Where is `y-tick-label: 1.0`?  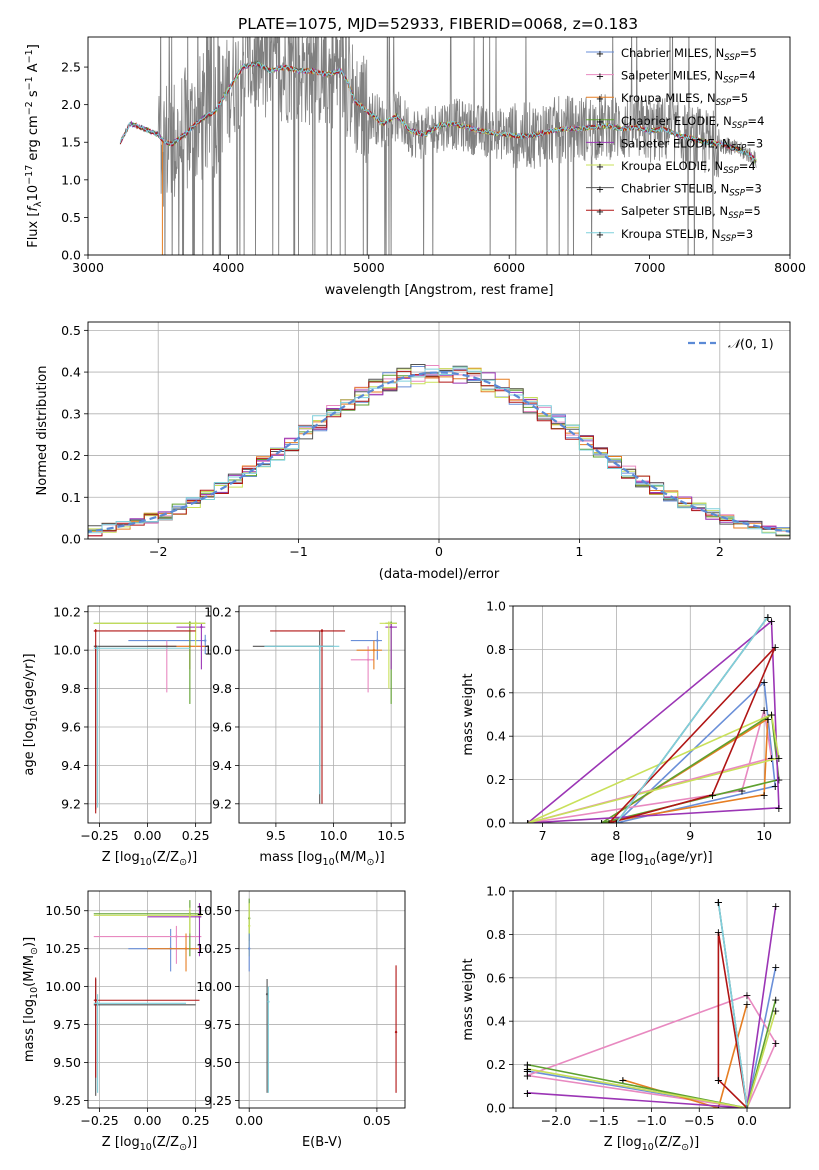 y-tick-label: 1.0 is located at coordinates (496, 891).